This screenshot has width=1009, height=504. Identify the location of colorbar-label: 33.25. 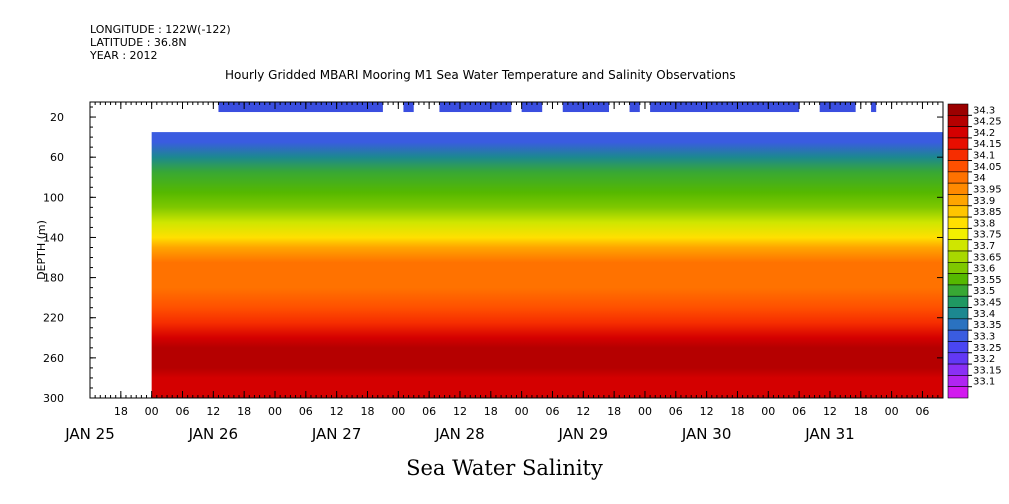
(987, 348).